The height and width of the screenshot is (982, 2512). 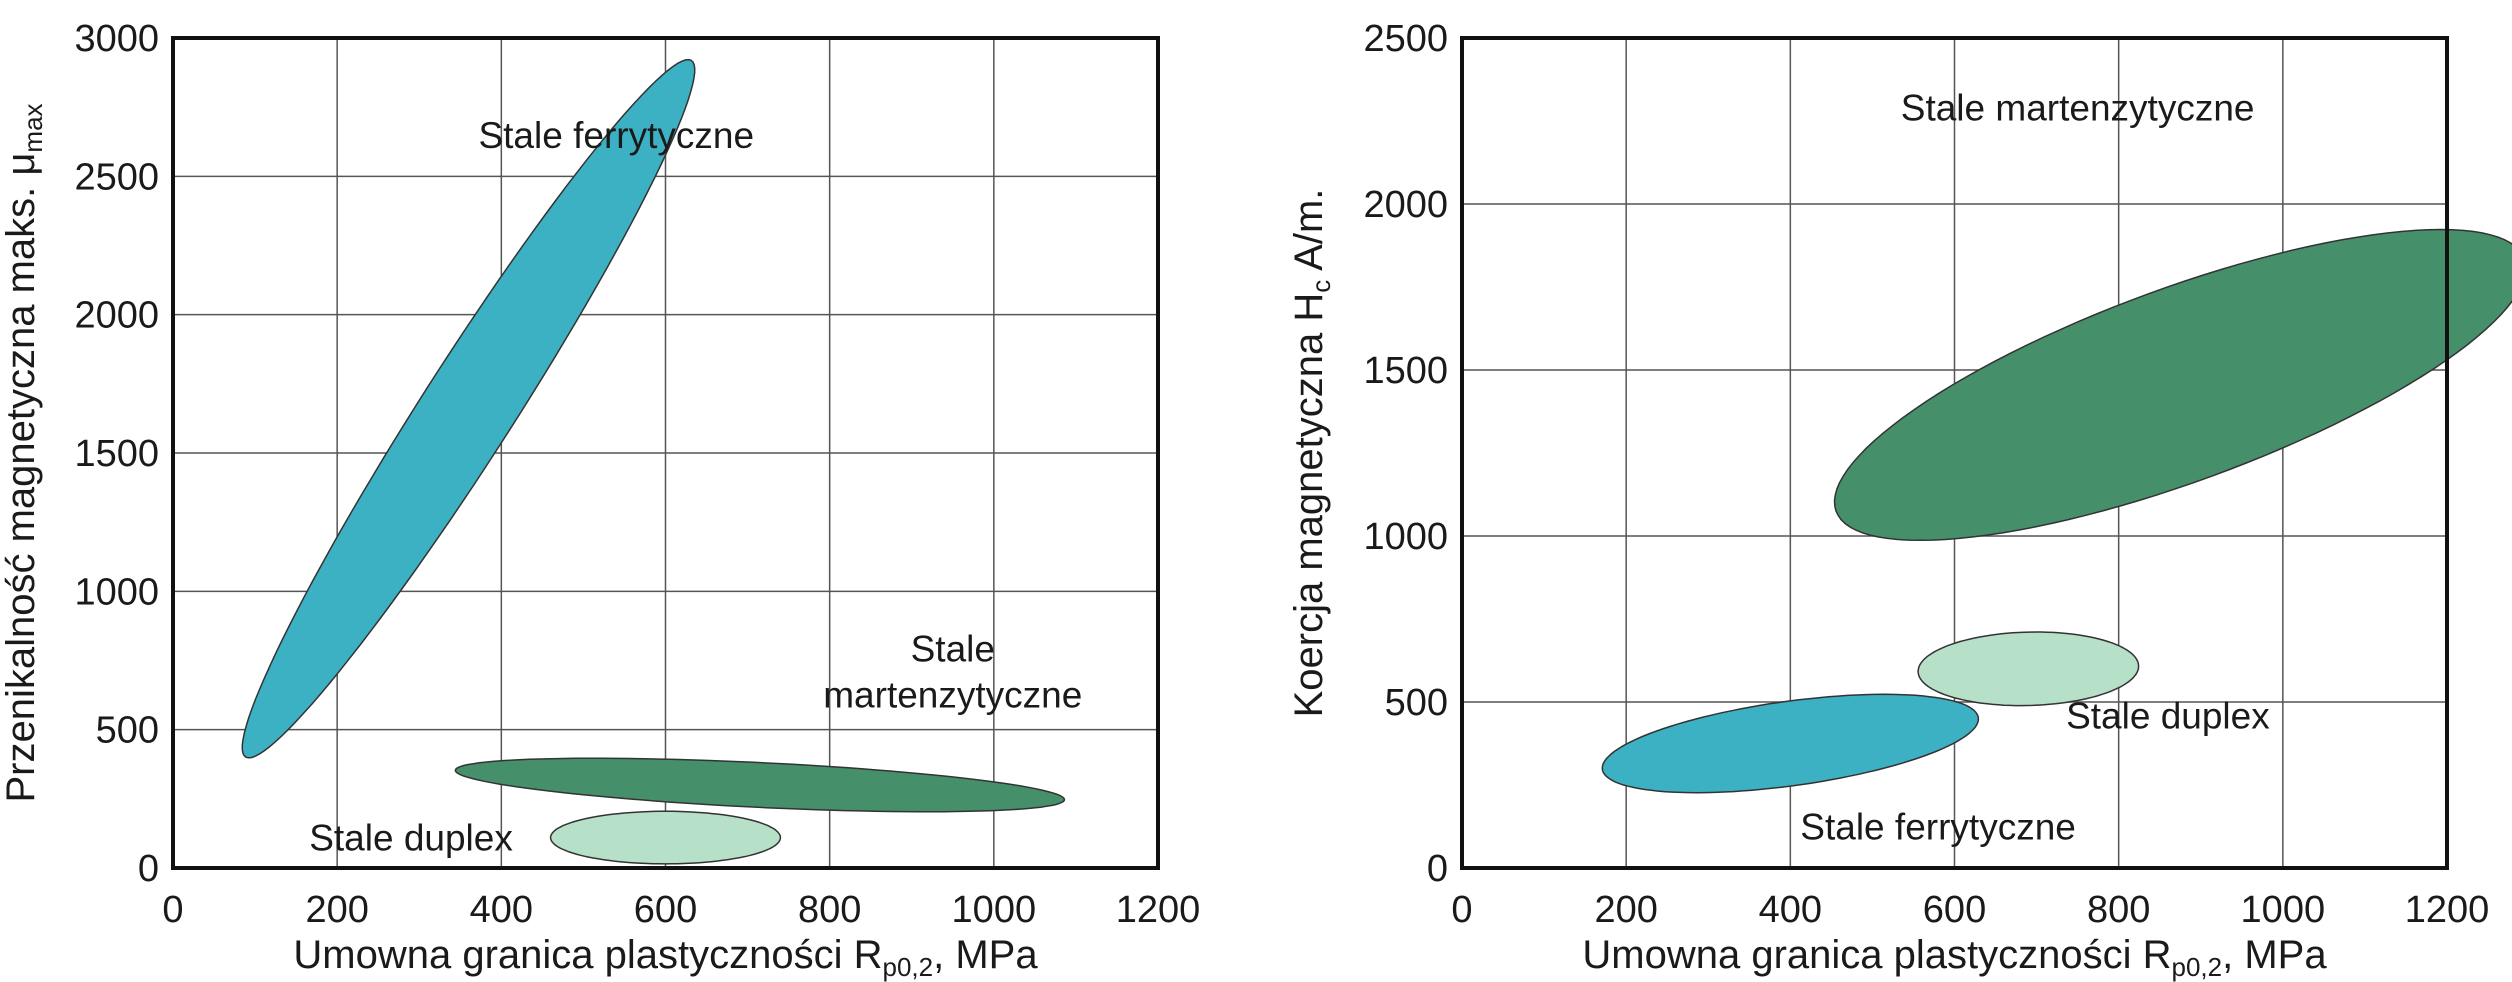 What do you see at coordinates (1309, 234) in the screenshot?
I see `y-axis-label-tail: A/m.` at bounding box center [1309, 234].